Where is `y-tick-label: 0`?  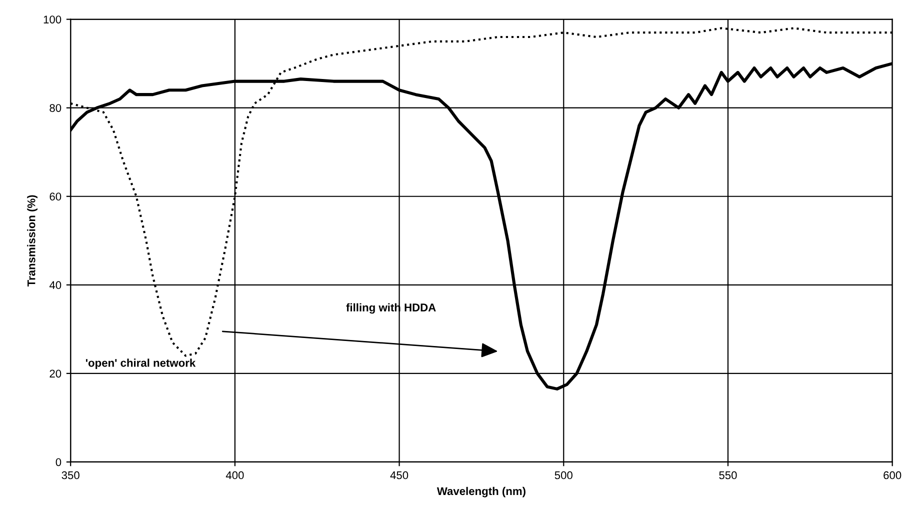 y-tick-label: 0 is located at coordinates (59, 462).